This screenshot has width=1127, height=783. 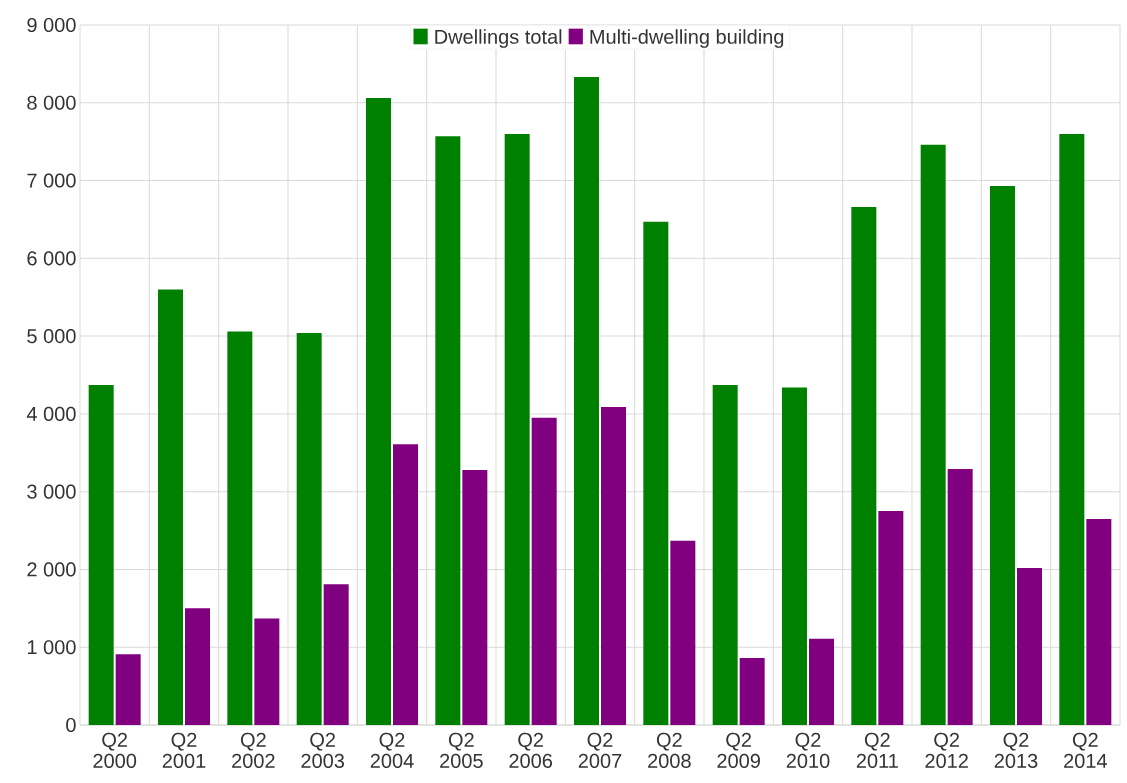 What do you see at coordinates (392, 750) in the screenshot?
I see `x-tick-label: Q2 2004` at bounding box center [392, 750].